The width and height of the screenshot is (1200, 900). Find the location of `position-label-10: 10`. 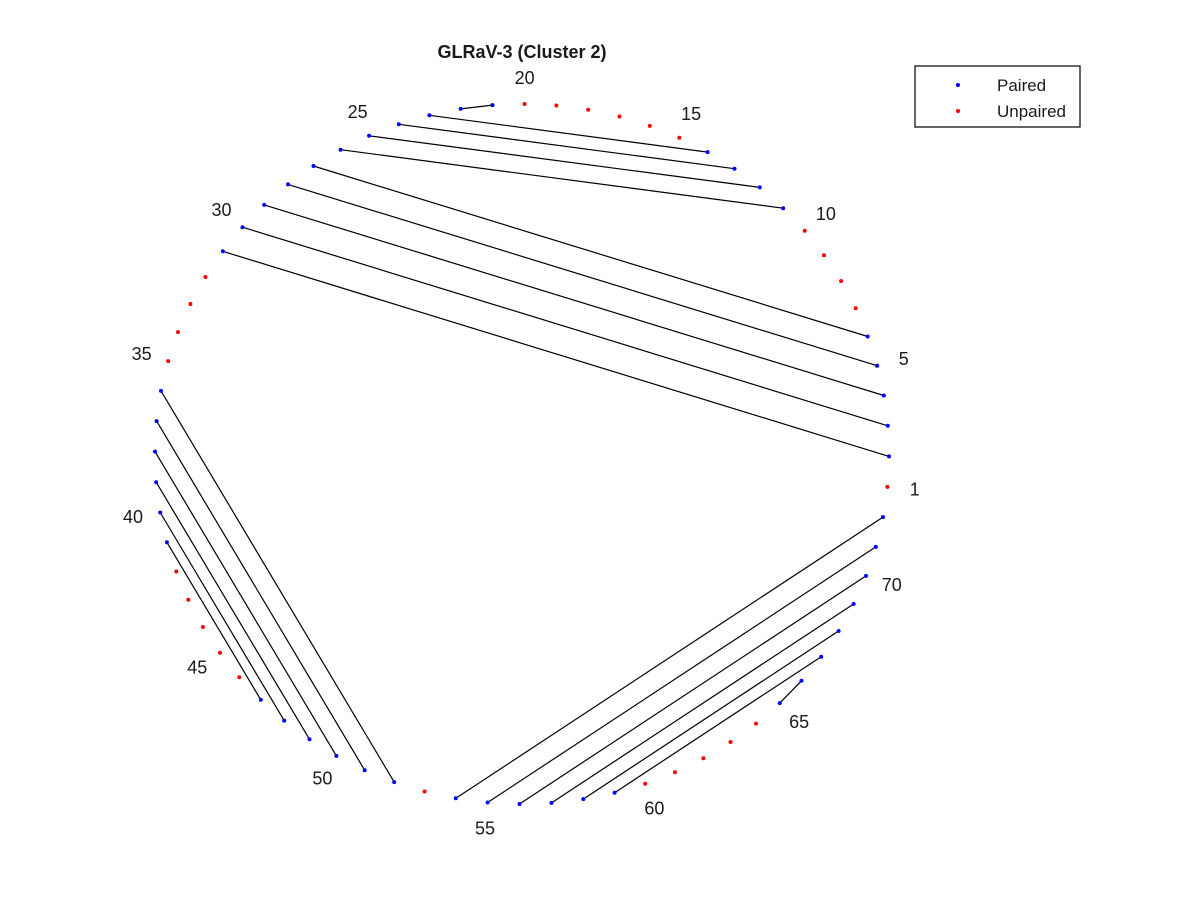

position-label-10: 10 is located at coordinates (826, 214).